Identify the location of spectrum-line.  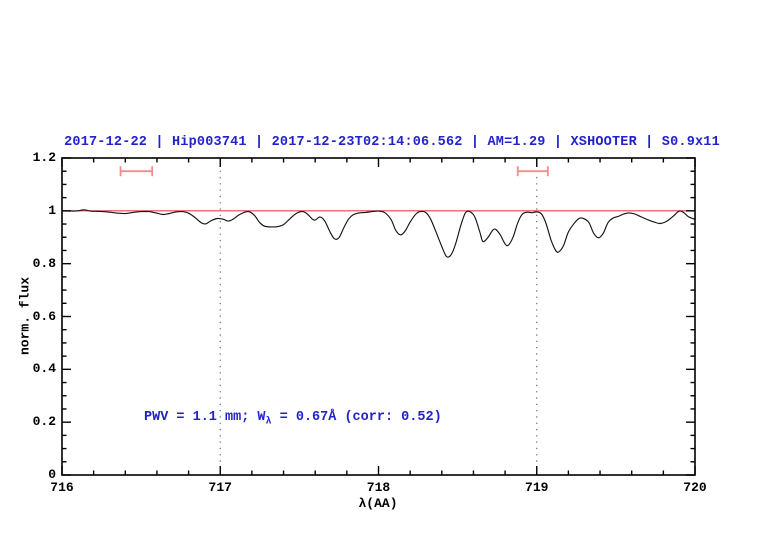
(378, 233).